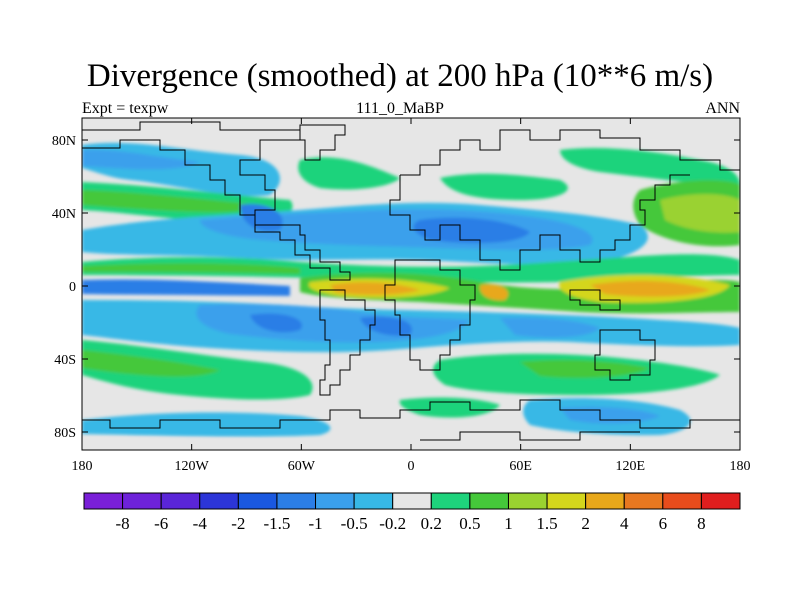  I want to click on coastline-antarctica, so click(411, 414).